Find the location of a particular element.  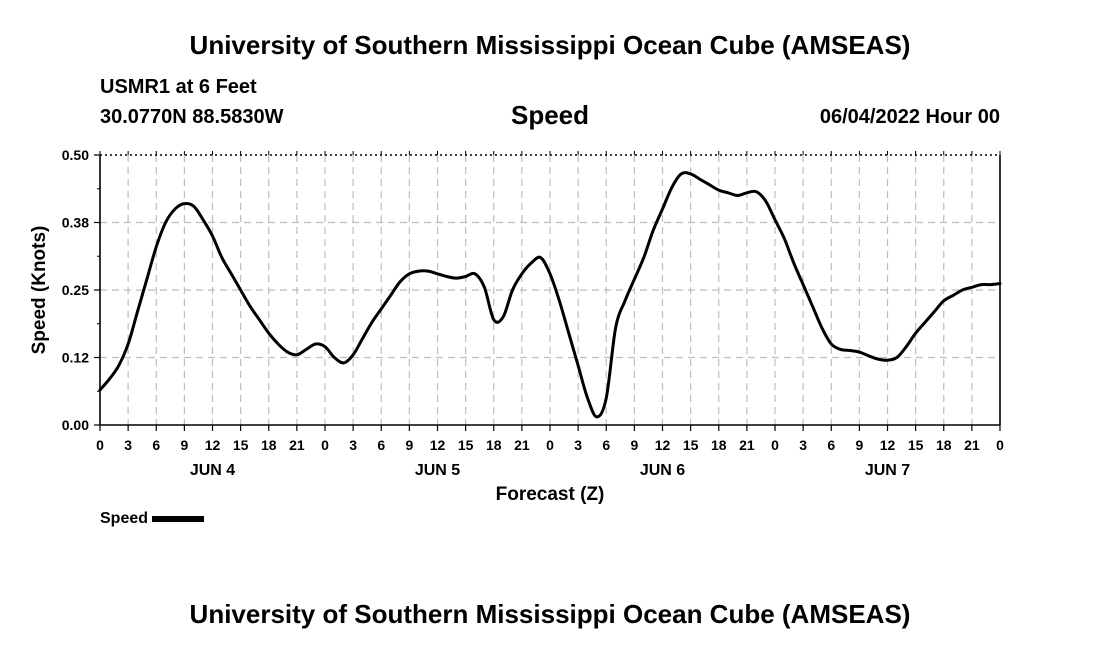

x-axis-label: Forecast (Z) is located at coordinates (550, 494).